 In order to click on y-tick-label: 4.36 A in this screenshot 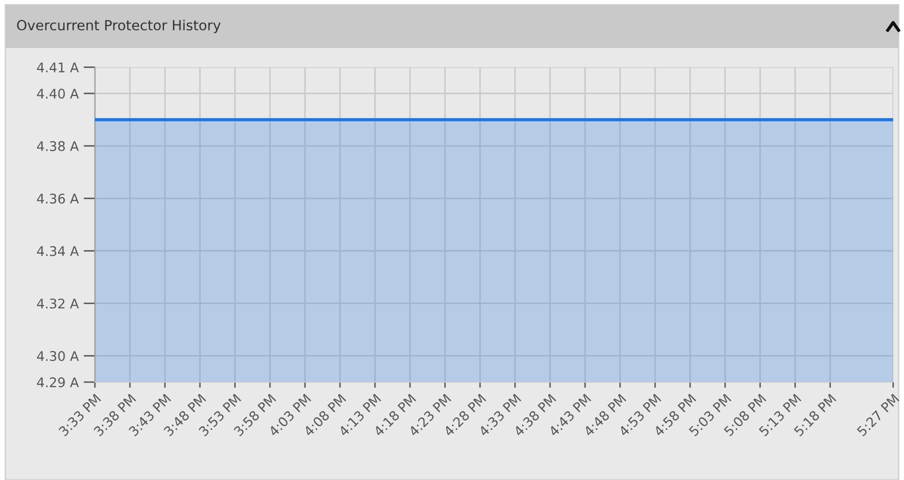, I will do `click(57, 199)`.